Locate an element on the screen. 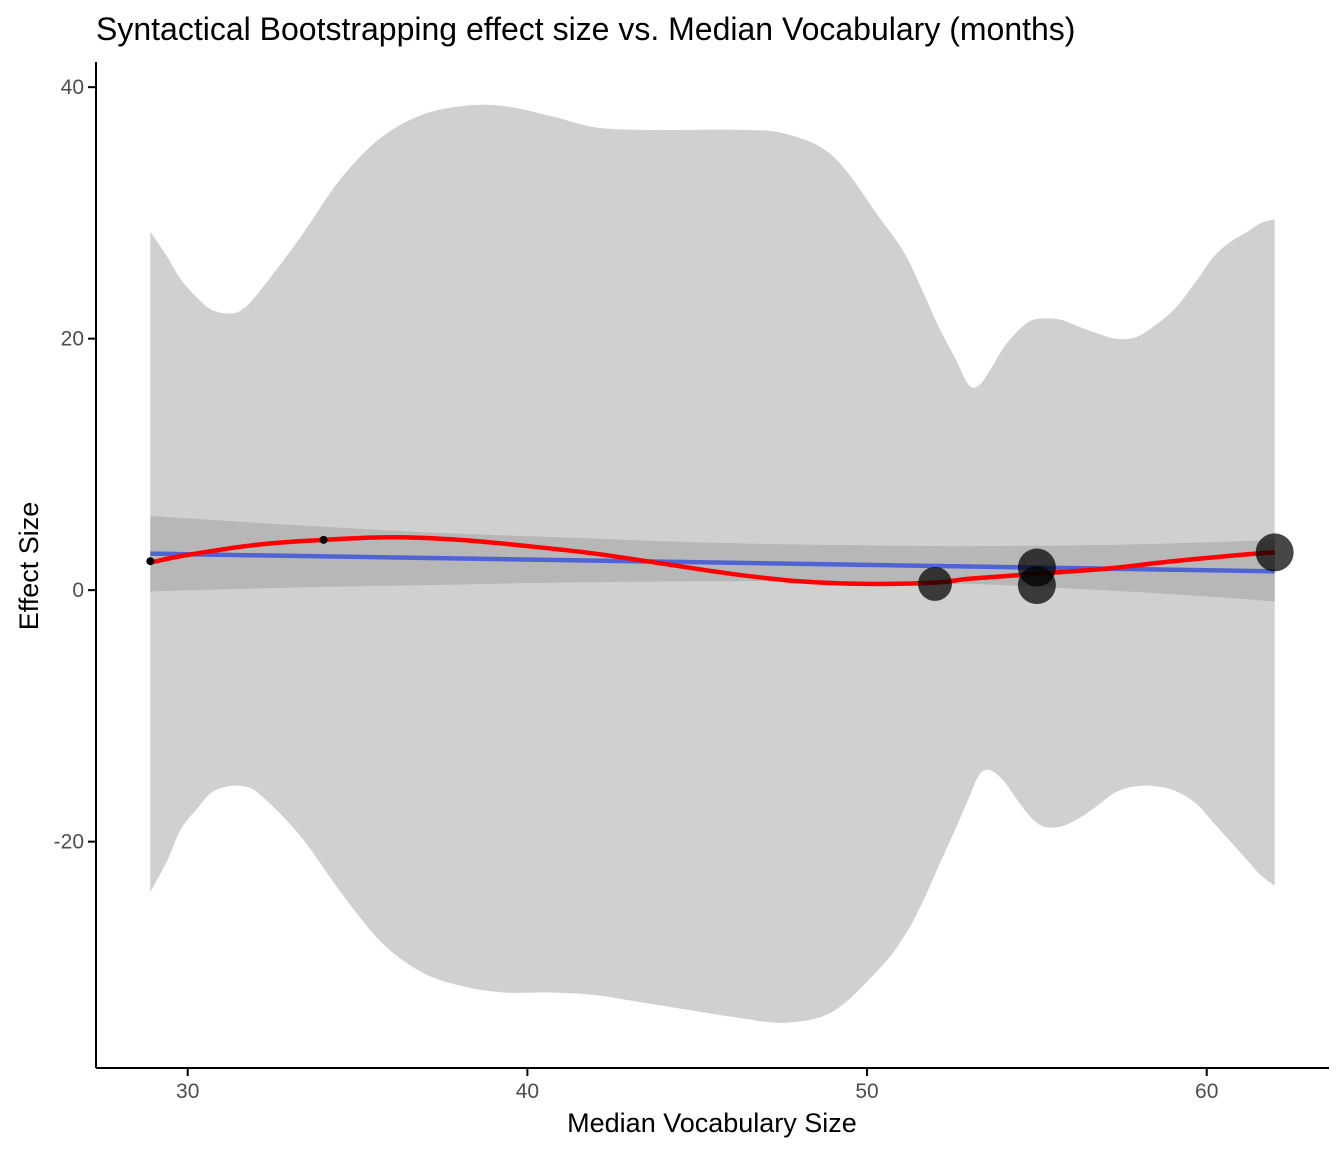  x-tick-label-60: 60 is located at coordinates (1206, 1091).